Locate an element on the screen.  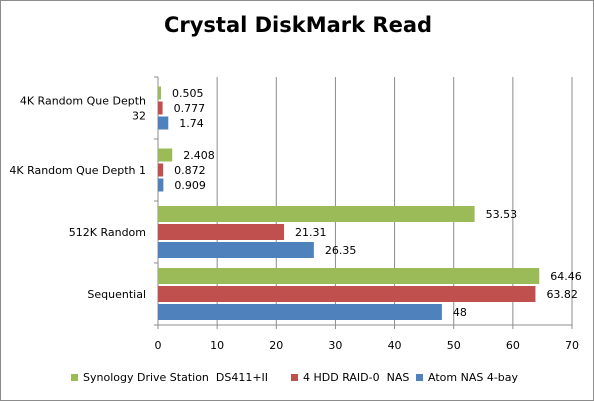
data-label: 0.505 is located at coordinates (188, 93).